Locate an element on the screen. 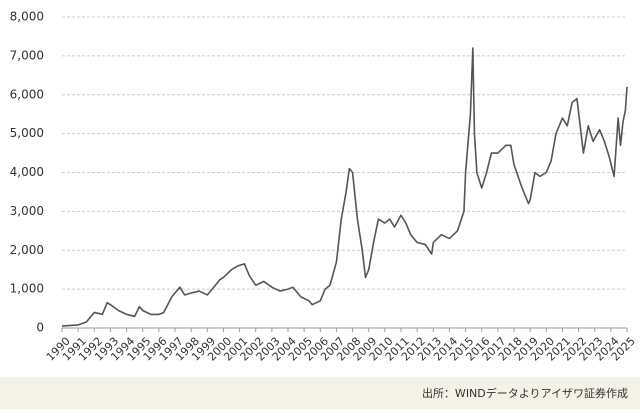 Image resolution: width=640 pixels, height=413 pixels. y-tick-label: 8,000 is located at coordinates (27, 17).